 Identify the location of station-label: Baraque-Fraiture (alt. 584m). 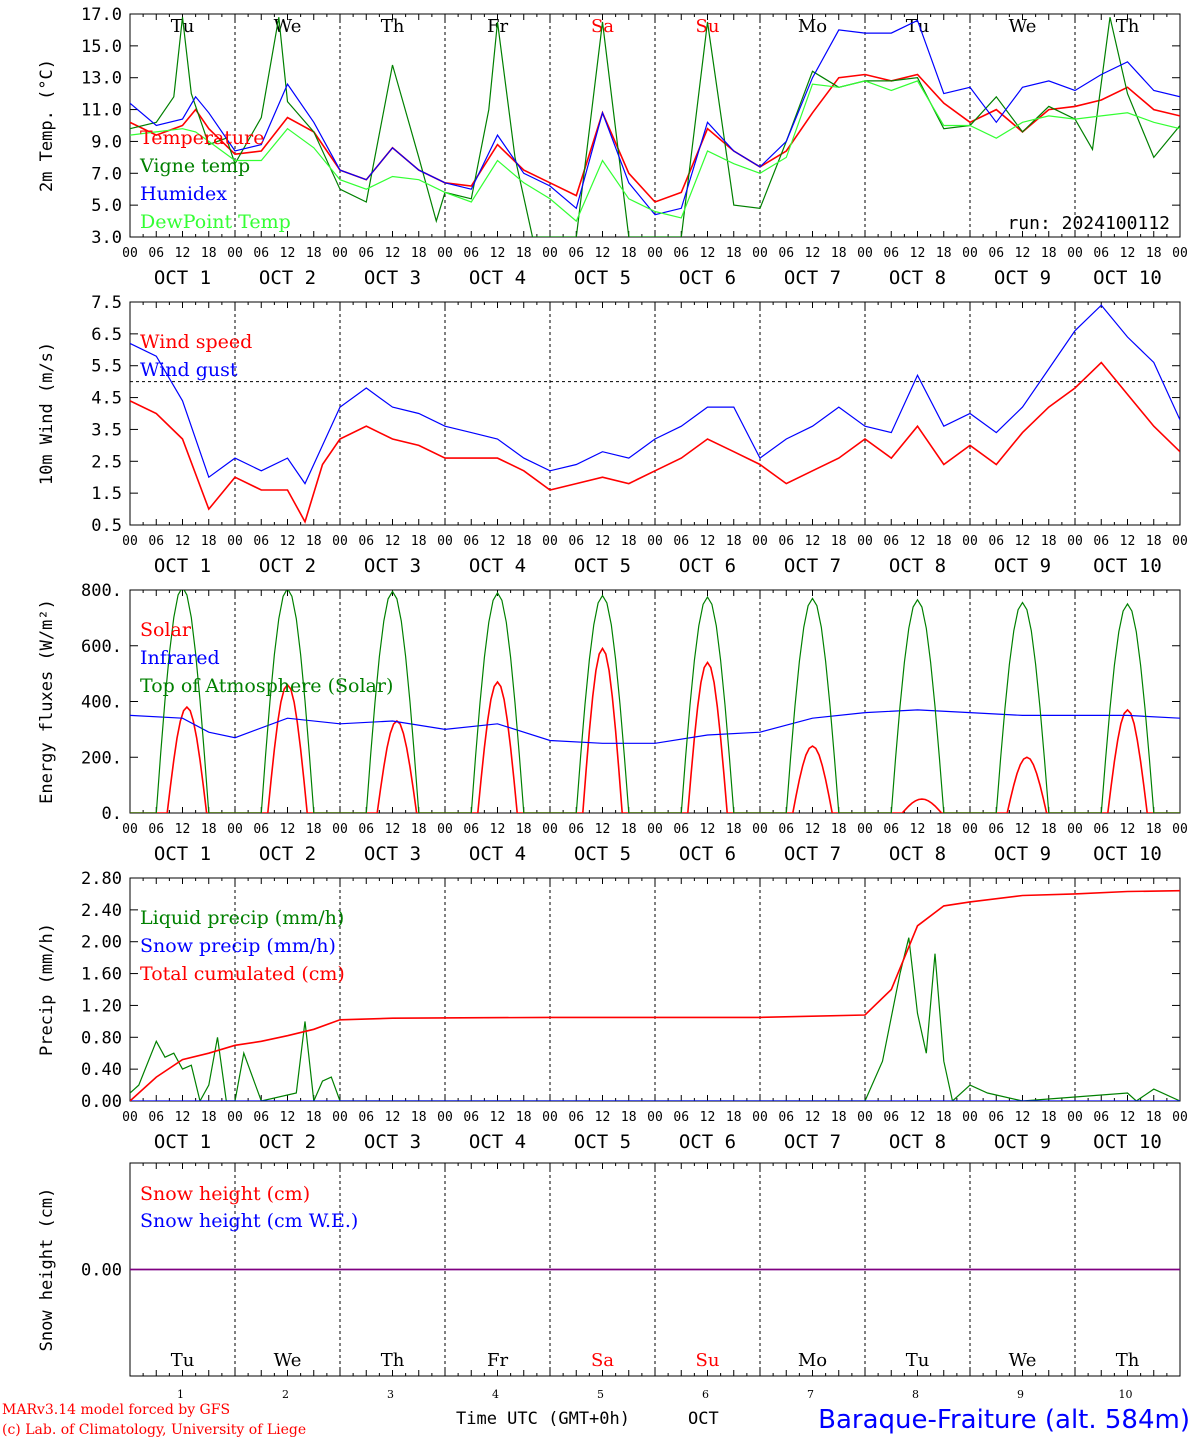
(1004, 1420).